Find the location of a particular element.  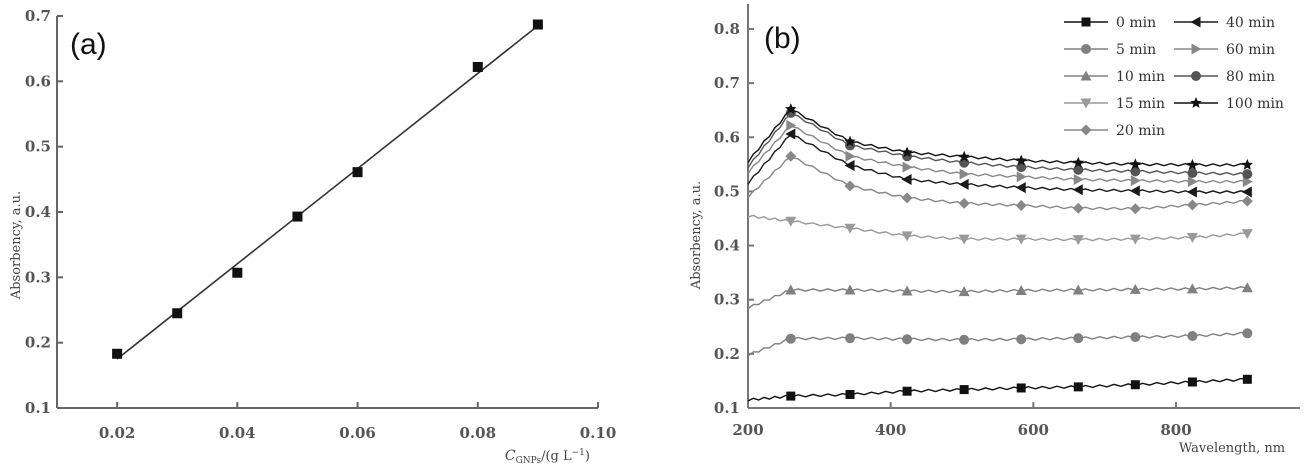

panel-b-x-tick-label: 400 is located at coordinates (890, 430).